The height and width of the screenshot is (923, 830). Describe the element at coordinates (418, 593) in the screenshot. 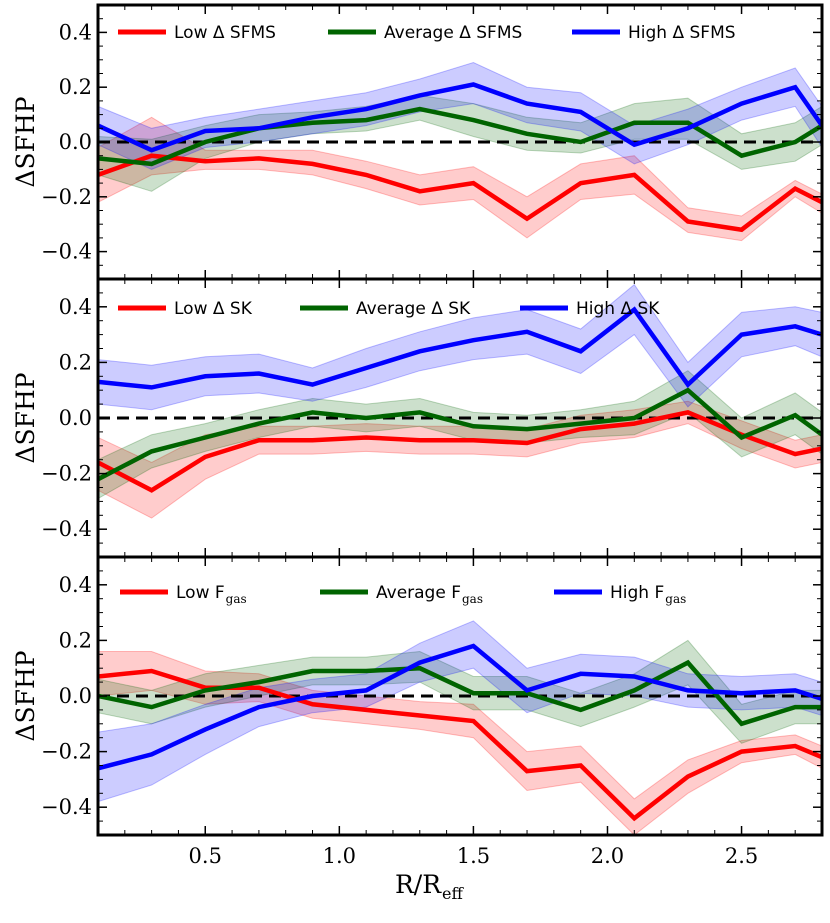

I see `legend-label: Average F` at that location.